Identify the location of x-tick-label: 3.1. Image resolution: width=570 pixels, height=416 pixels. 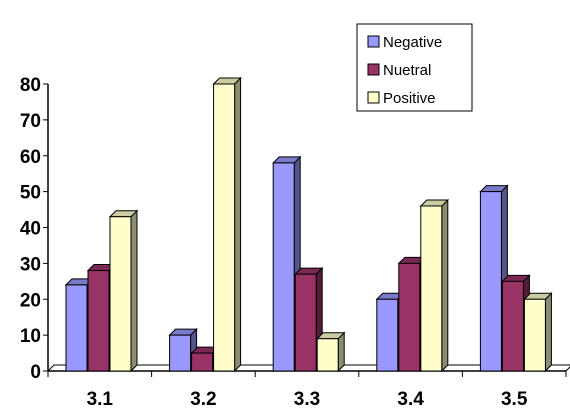
(100, 399).